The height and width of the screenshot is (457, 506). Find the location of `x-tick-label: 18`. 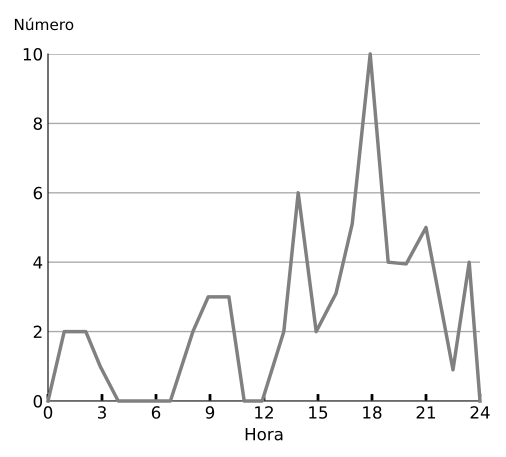

x-tick-label: 18 is located at coordinates (372, 412).